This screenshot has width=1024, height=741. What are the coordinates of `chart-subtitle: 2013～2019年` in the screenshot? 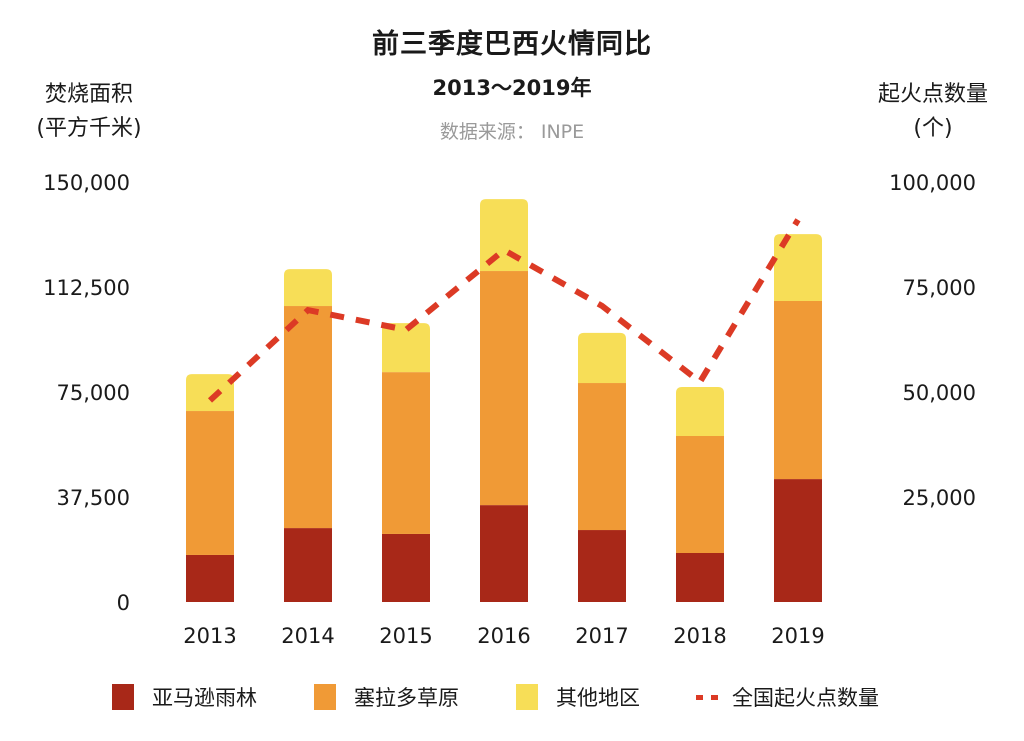 It's located at (512, 88).